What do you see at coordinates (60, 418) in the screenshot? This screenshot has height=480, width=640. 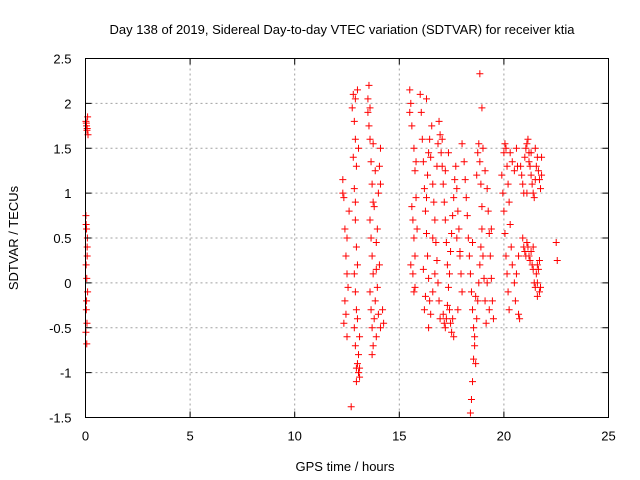 I see `y-tick-label: -1.5` at bounding box center [60, 418].